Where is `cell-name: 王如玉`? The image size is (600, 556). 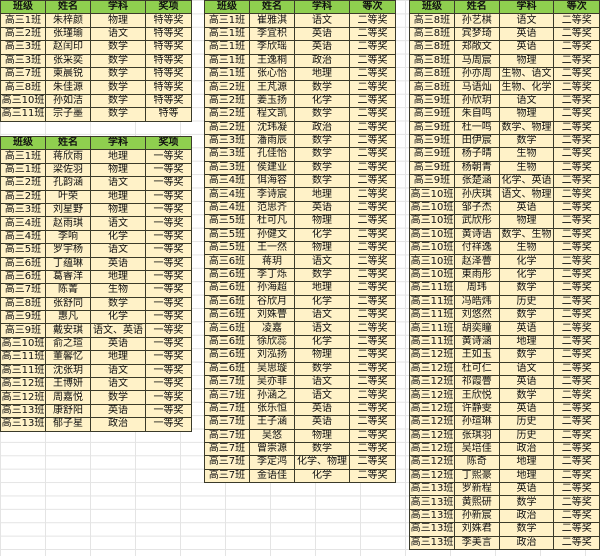
cell-name: 王如玉 is located at coordinates (476, 355).